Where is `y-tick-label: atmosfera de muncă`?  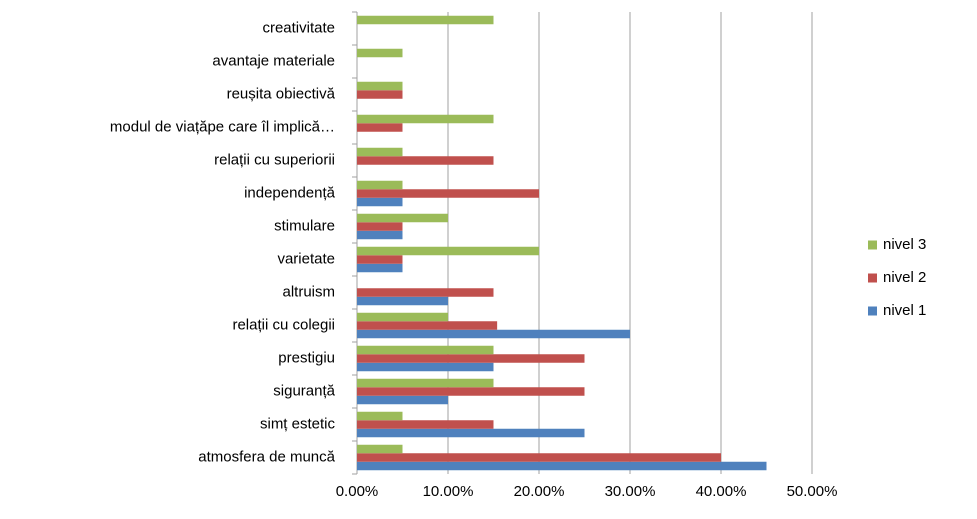 y-tick-label: atmosfera de muncă is located at coordinates (266, 456).